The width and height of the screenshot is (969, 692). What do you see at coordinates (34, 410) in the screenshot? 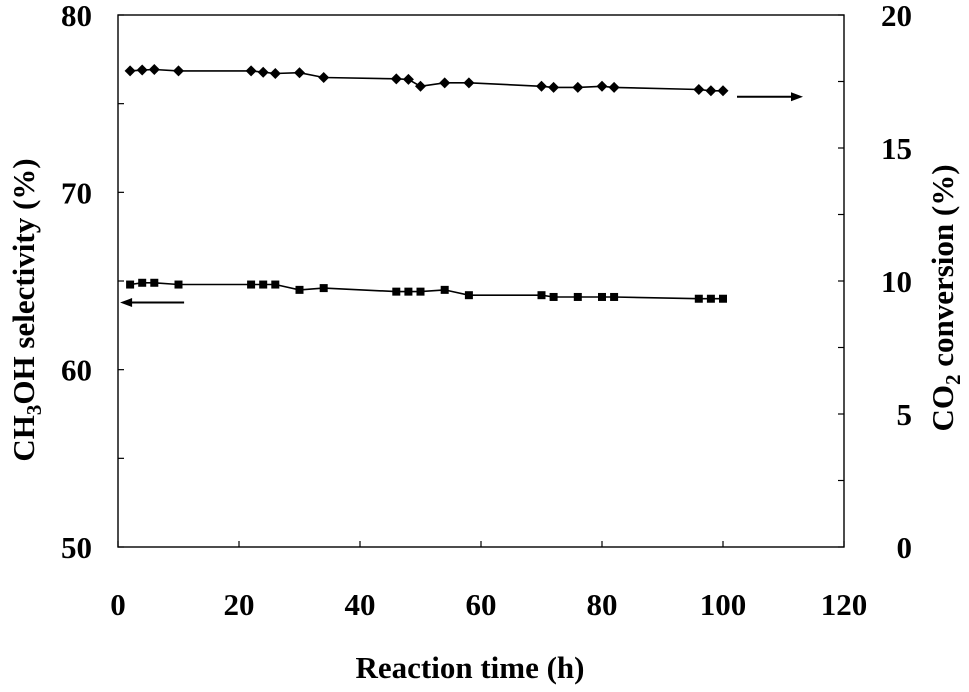
I see `y-left-title-subscript: 3` at bounding box center [34, 410].